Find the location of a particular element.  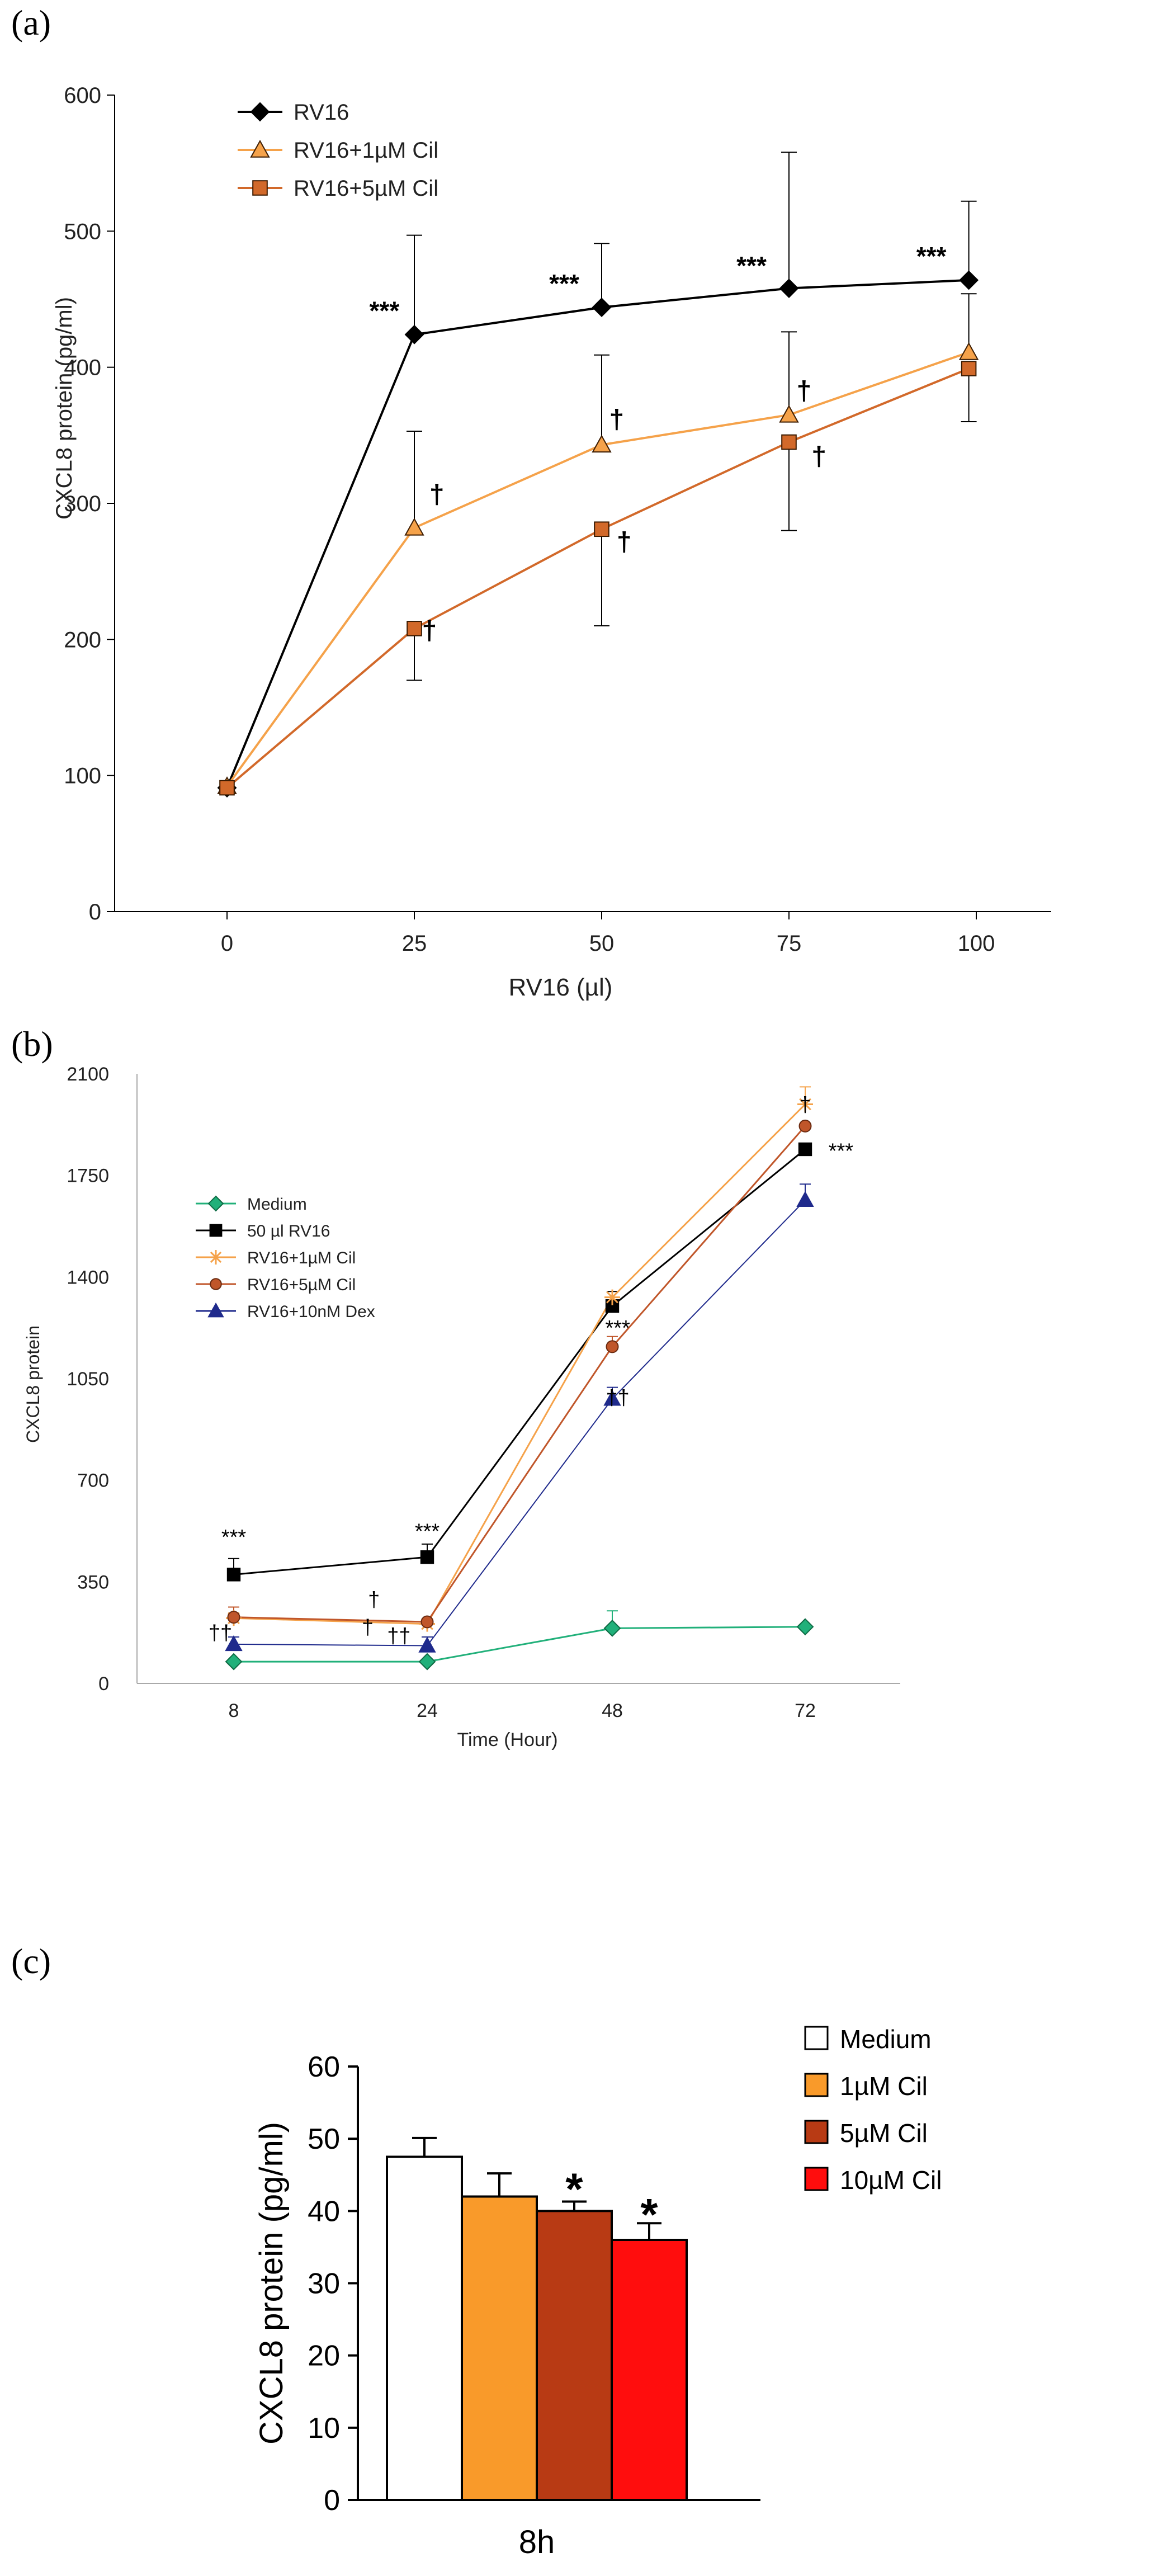

x-tick-label: 25 is located at coordinates (414, 943).